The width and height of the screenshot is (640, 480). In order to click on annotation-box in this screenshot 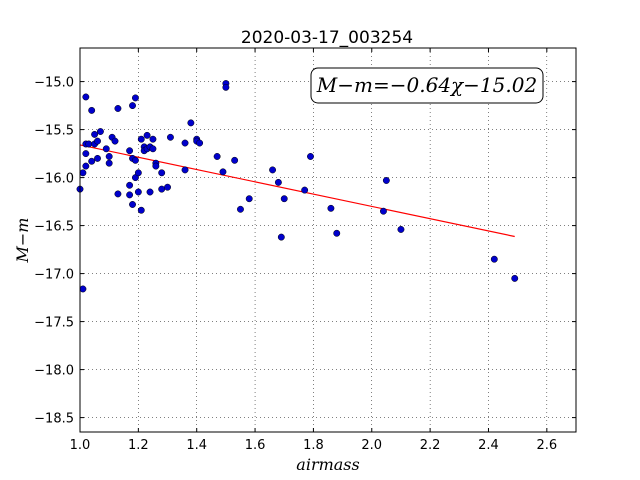, I will do `click(427, 85)`.